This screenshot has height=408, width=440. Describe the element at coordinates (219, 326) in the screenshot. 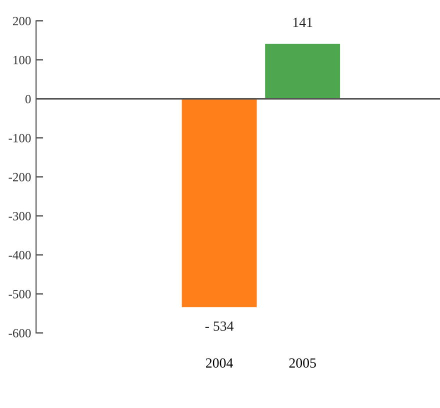

I see `data-label: - 534` at that location.